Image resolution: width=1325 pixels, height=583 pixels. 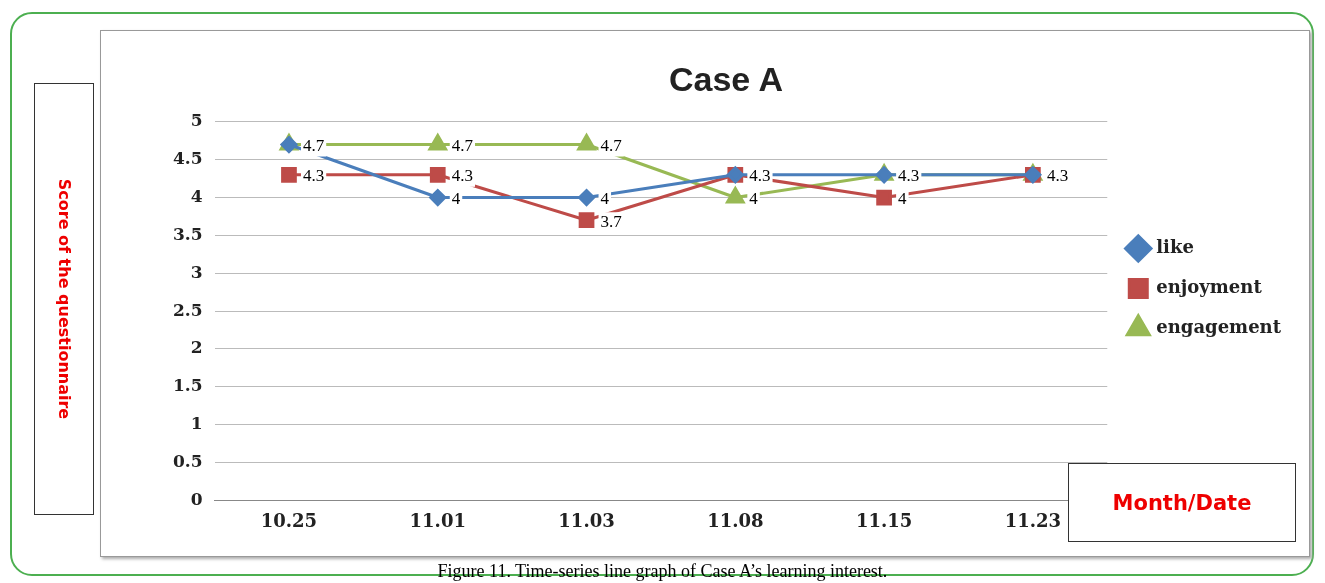 What do you see at coordinates (188, 385) in the screenshot?
I see `y-tick-label: 1.5` at bounding box center [188, 385].